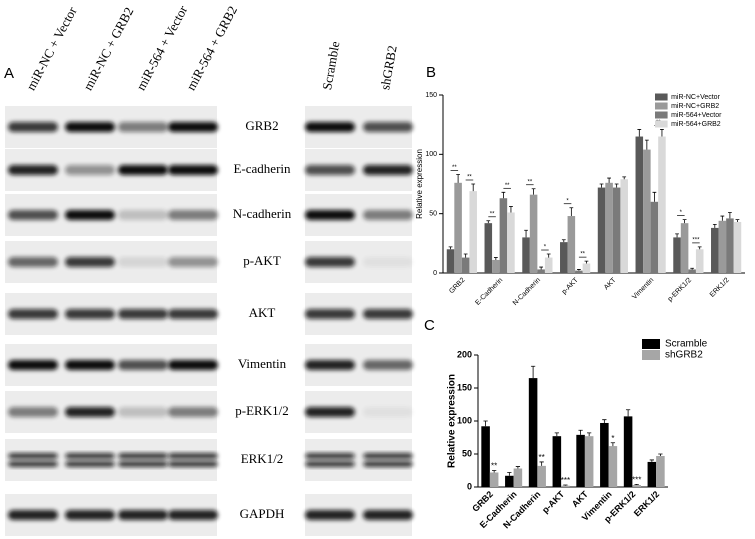 Image resolution: width=755 pixels, height=539 pixels. Describe the element at coordinates (429, 325) in the screenshot. I see `panel-label: C` at that location.